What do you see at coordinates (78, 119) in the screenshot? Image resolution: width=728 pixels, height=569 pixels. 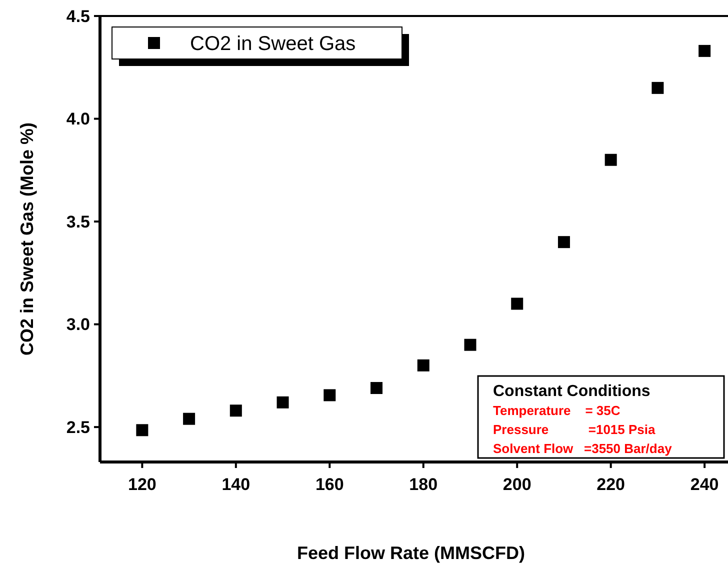 I see `y-tick-label: 4.0` at bounding box center [78, 119].